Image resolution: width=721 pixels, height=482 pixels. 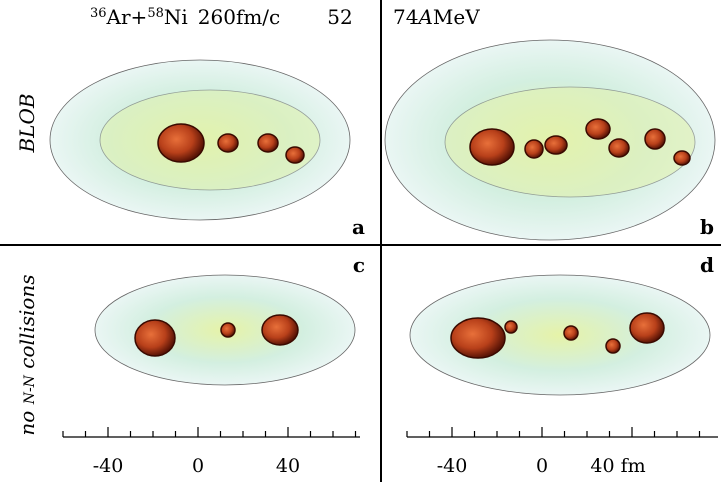 What do you see at coordinates (98, 13) in the screenshot?
I see `superscript: 36` at bounding box center [98, 13].